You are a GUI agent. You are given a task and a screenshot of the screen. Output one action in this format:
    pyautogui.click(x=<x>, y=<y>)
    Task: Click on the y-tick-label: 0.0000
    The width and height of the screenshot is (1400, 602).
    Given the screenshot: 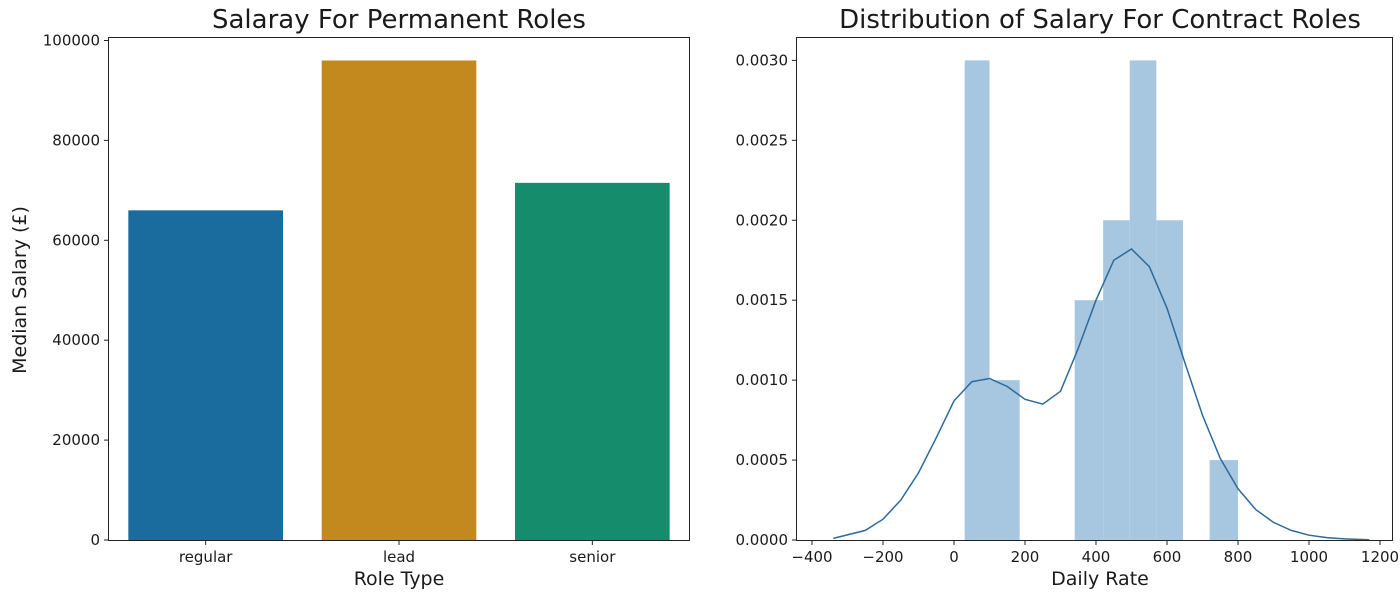 What is the action you would take?
    pyautogui.click(x=762, y=540)
    